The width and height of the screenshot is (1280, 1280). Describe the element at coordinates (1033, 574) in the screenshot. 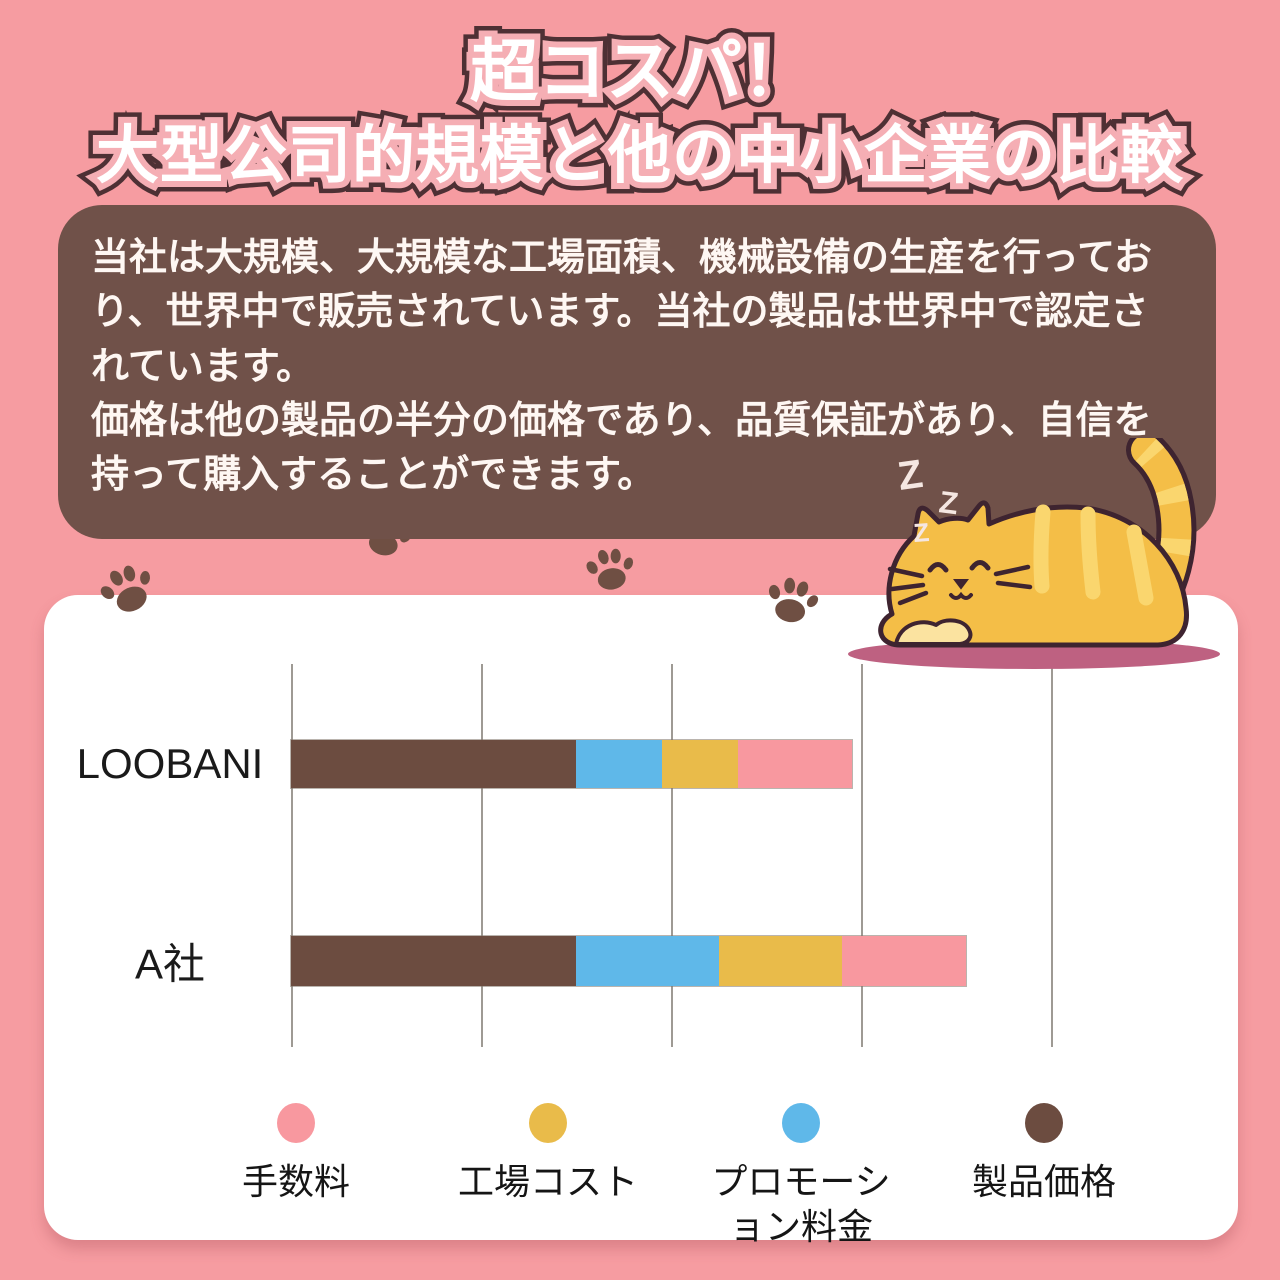

I see `cat-body` at that location.